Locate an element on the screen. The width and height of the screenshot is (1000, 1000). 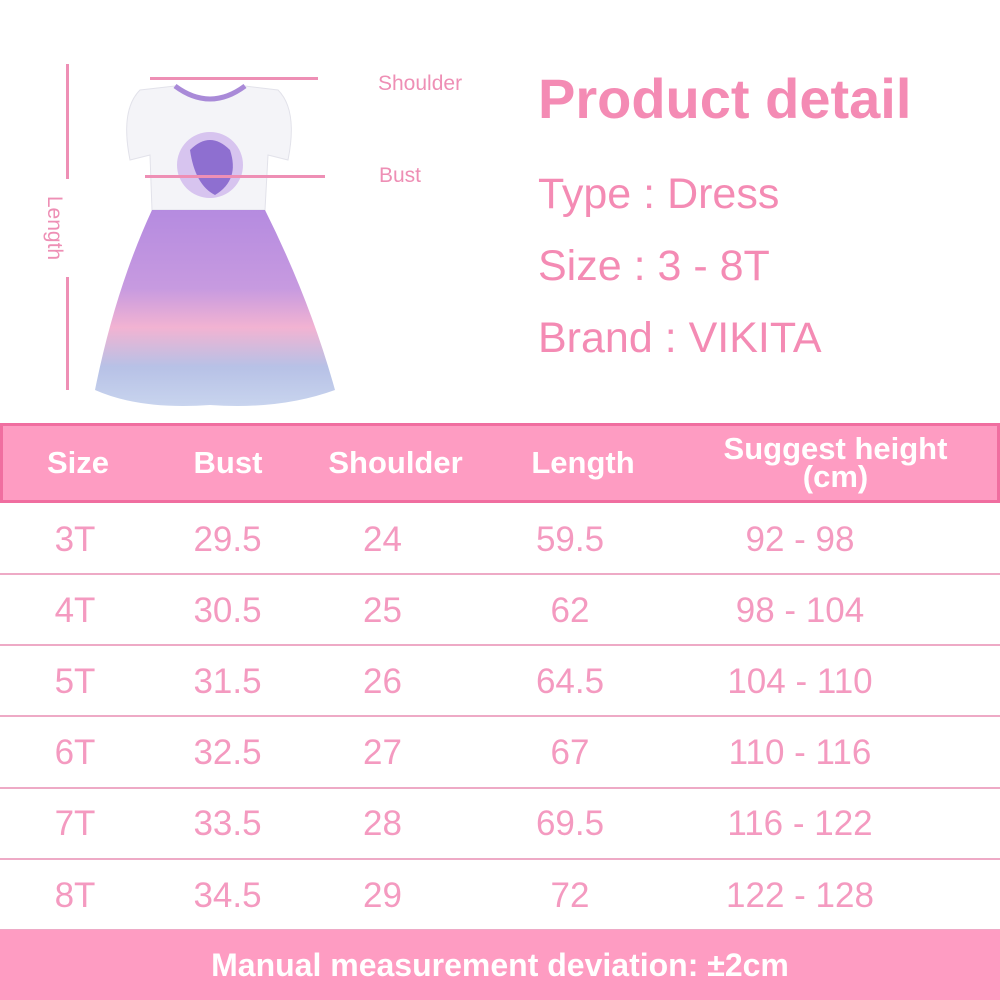
table-cell: 27 is located at coordinates (382, 753).